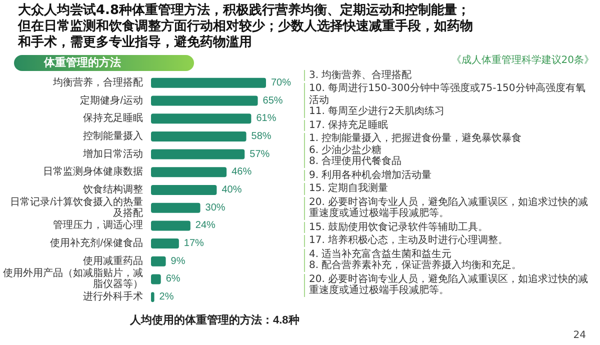 The height and width of the screenshot is (345, 600). Describe the element at coordinates (93, 172) in the screenshot. I see `y-tick-label: 日常监测身体健康数据` at that location.